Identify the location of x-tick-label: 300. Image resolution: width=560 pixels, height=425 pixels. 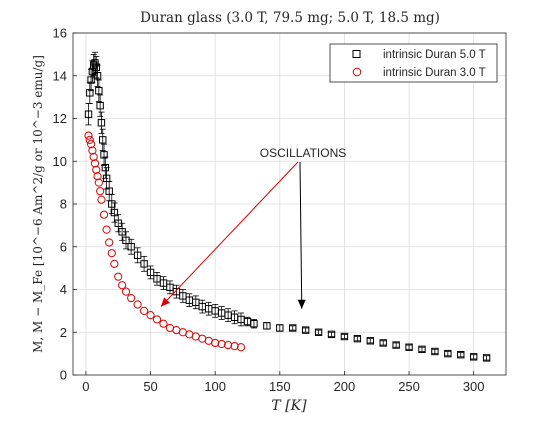
(474, 386).